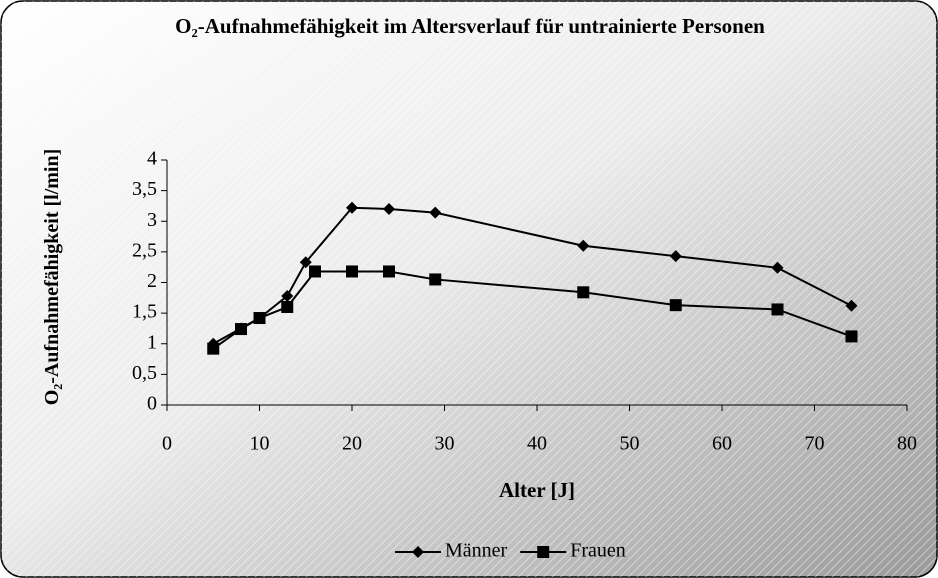 The width and height of the screenshot is (938, 578). What do you see at coordinates (144, 312) in the screenshot?
I see `y-tick-label: 1,5` at bounding box center [144, 312].